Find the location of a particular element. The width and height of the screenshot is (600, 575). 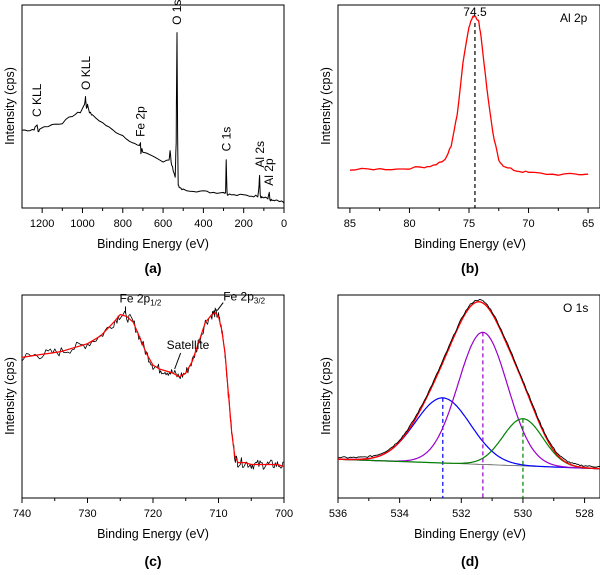

fe2p-raw-line is located at coordinates (152, 388).